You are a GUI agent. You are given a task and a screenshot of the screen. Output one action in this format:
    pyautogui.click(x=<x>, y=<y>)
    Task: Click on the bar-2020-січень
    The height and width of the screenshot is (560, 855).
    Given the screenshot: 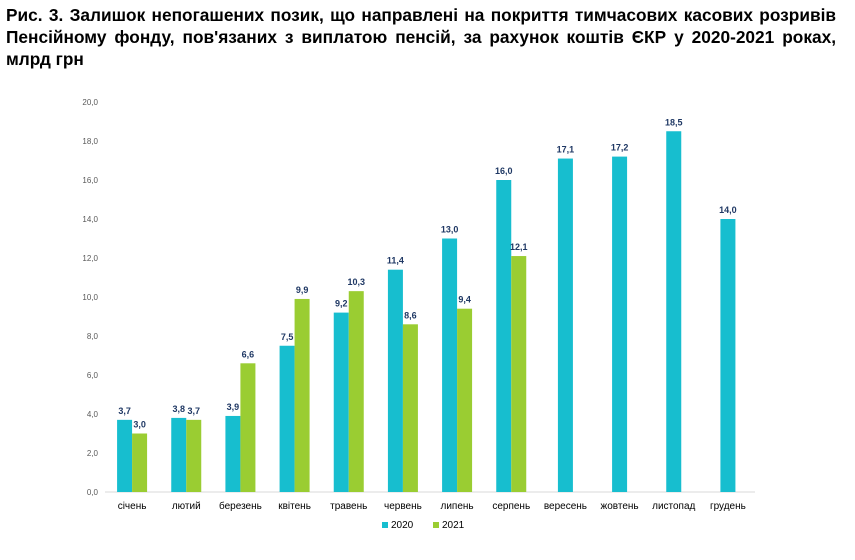 What is the action you would take?
    pyautogui.click(x=125, y=455)
    